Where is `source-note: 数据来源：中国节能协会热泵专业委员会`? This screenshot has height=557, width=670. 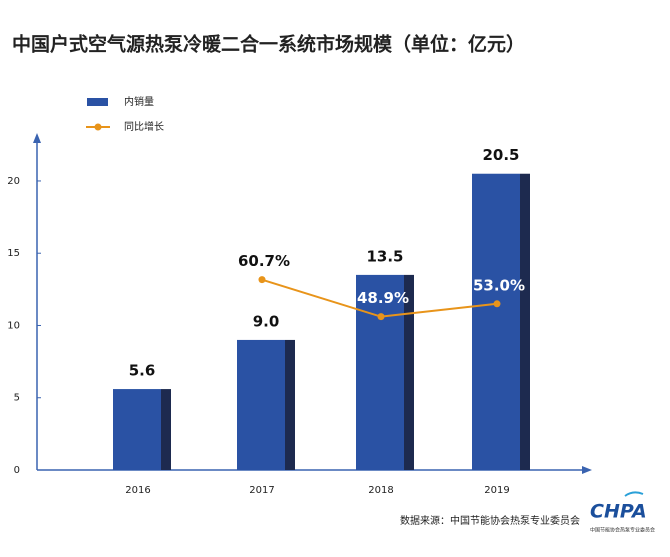
source-note: 数据来源：中国节能协会热泵专业委员会 is located at coordinates (490, 520).